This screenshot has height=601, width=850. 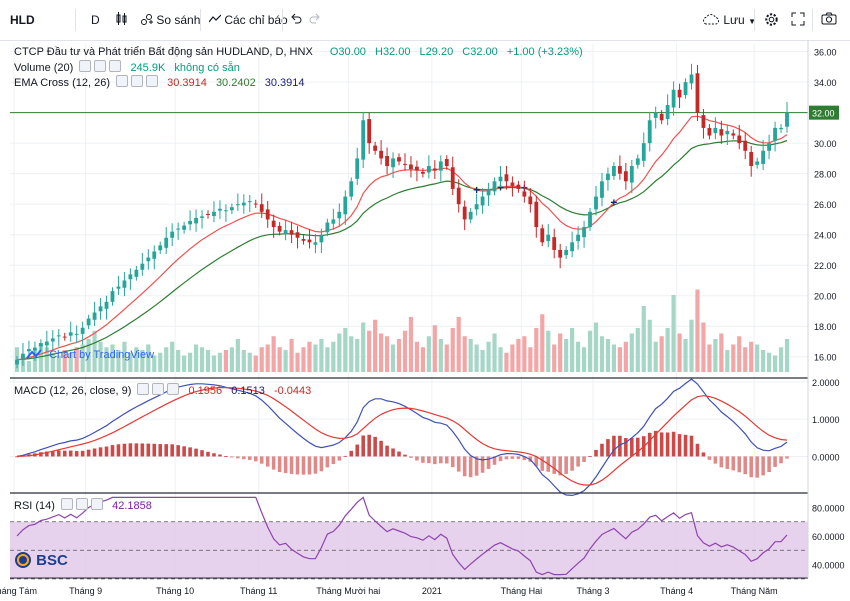 What do you see at coordinates (90, 354) in the screenshot?
I see `tradingview-watermark: Chart by TradingView` at bounding box center [90, 354].